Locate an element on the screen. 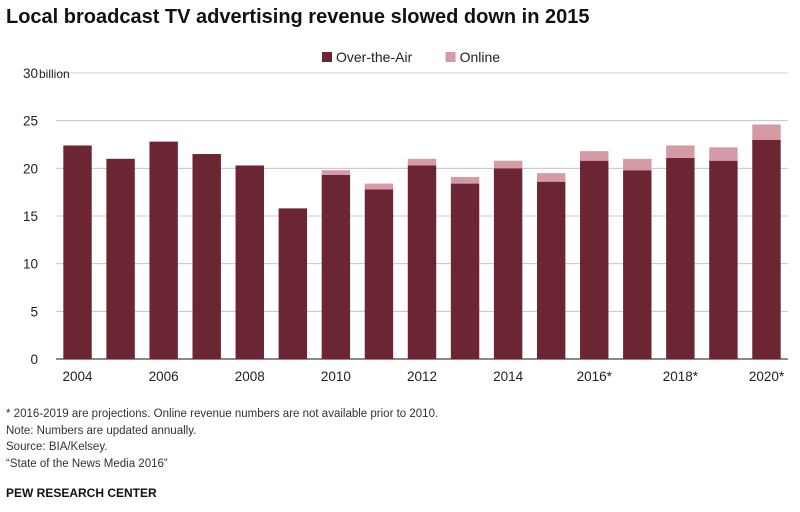  bar-online-2018 is located at coordinates (680, 151).